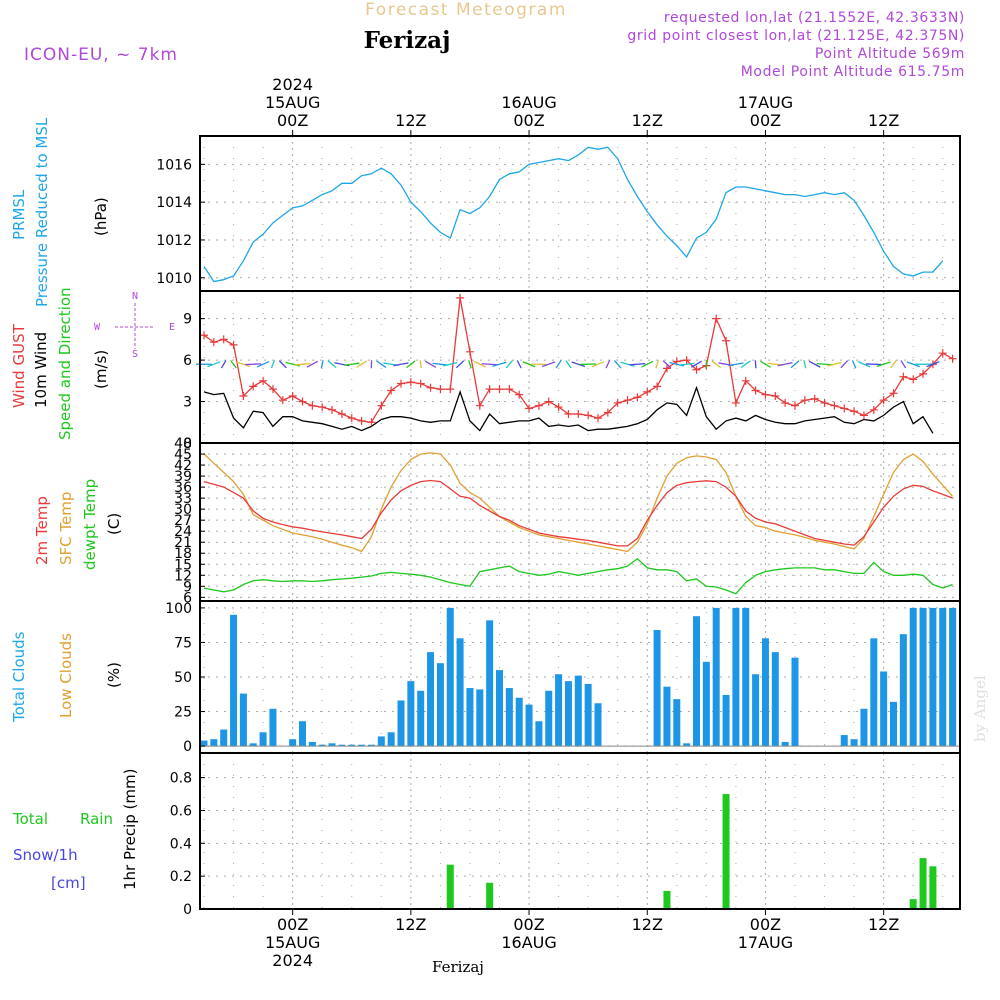 The image size is (1000, 1000). Describe the element at coordinates (410, 120) in the screenshot. I see `time-label-top: 12Z` at that location.